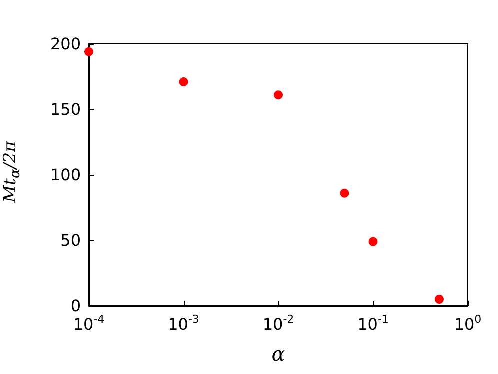 The width and height of the screenshot is (498, 374). Describe the element at coordinates (75, 306) in the screenshot. I see `y-tick-label: 0` at that location.